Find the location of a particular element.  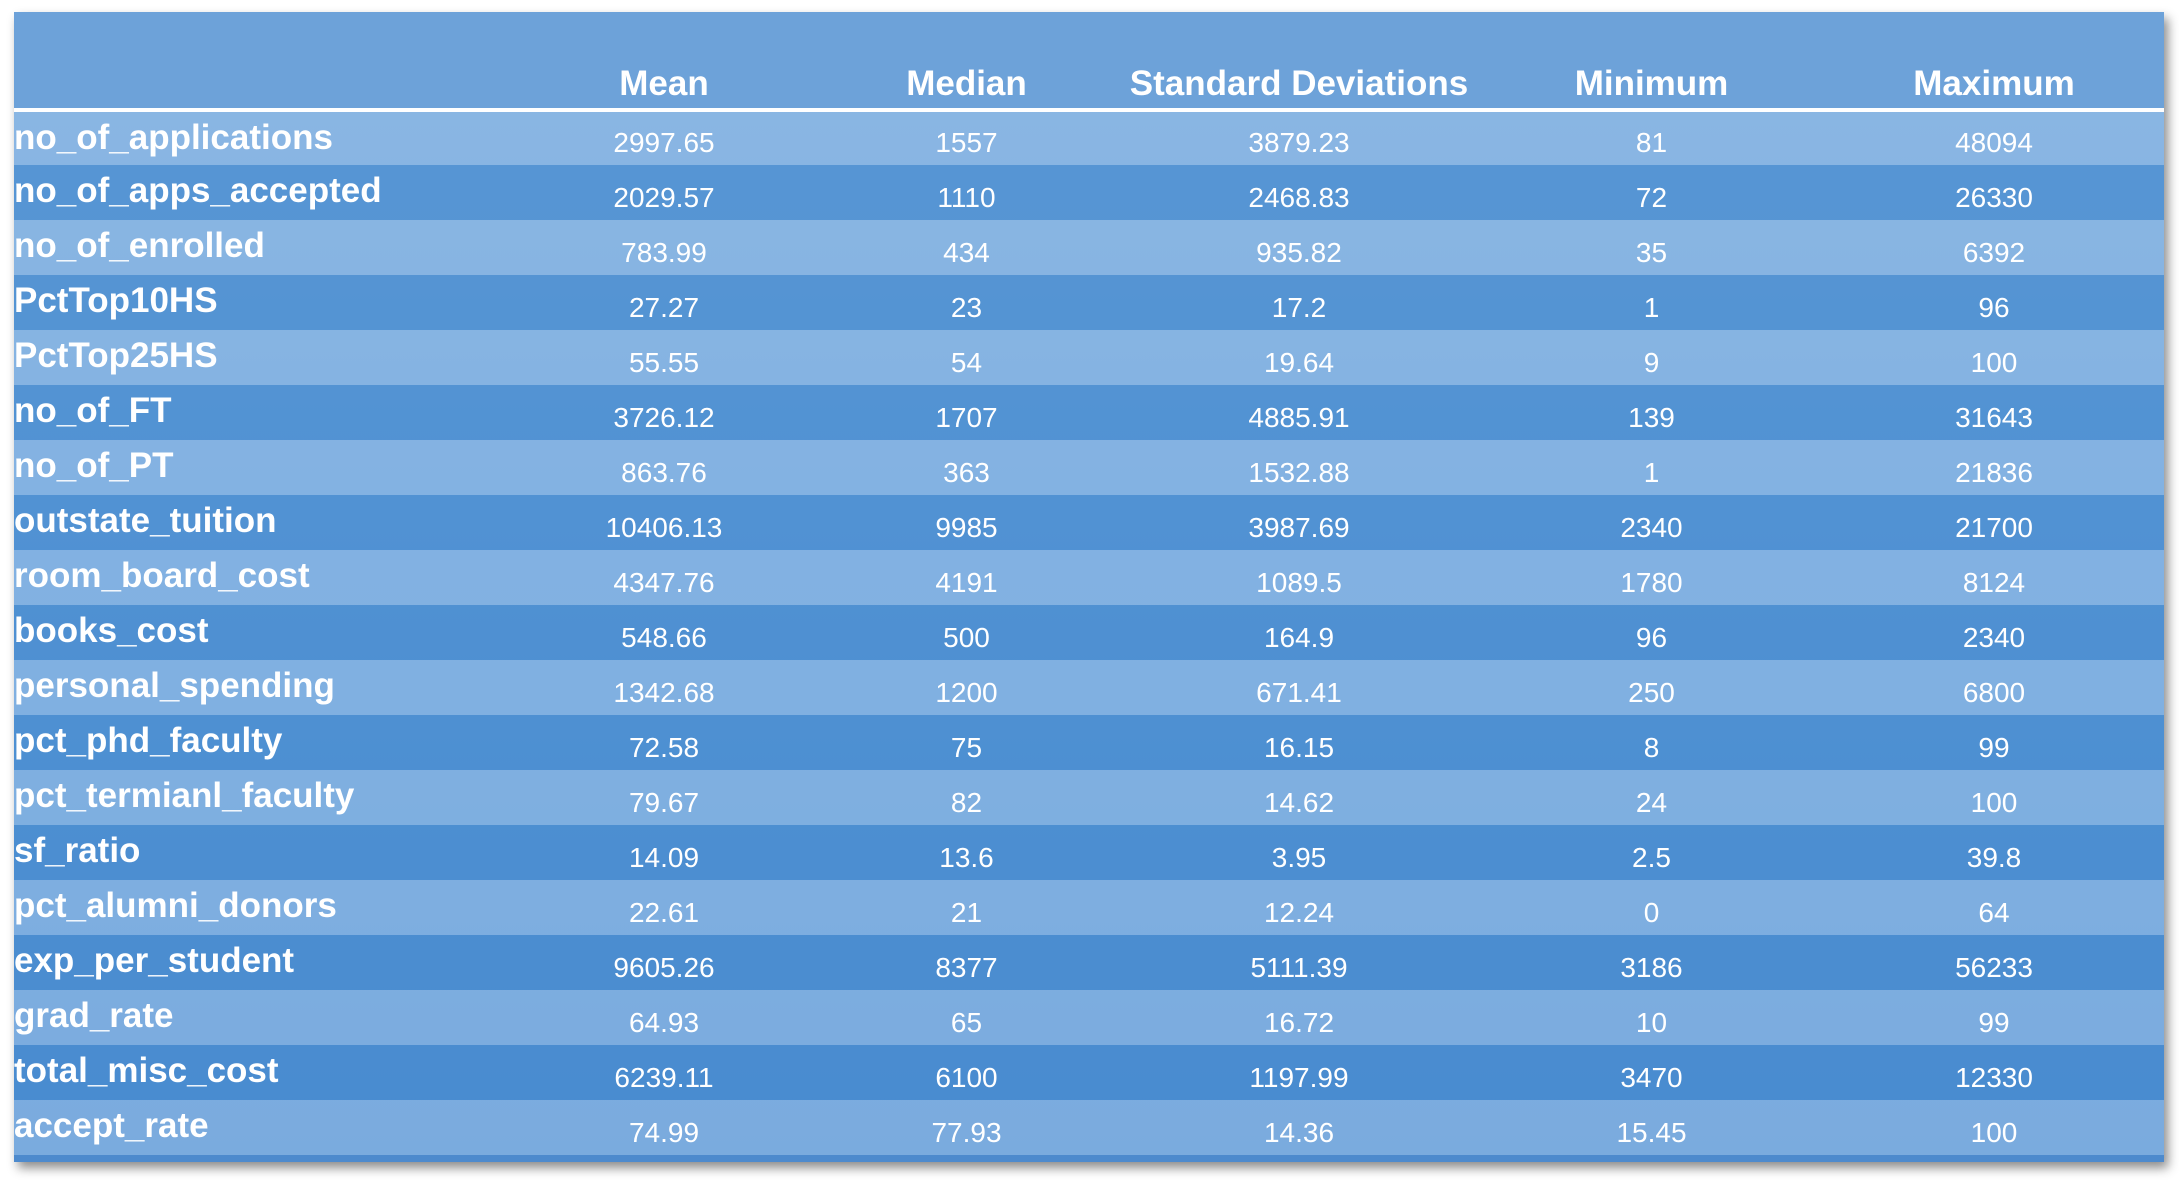

cell-min: 139 is located at coordinates (1651, 417).